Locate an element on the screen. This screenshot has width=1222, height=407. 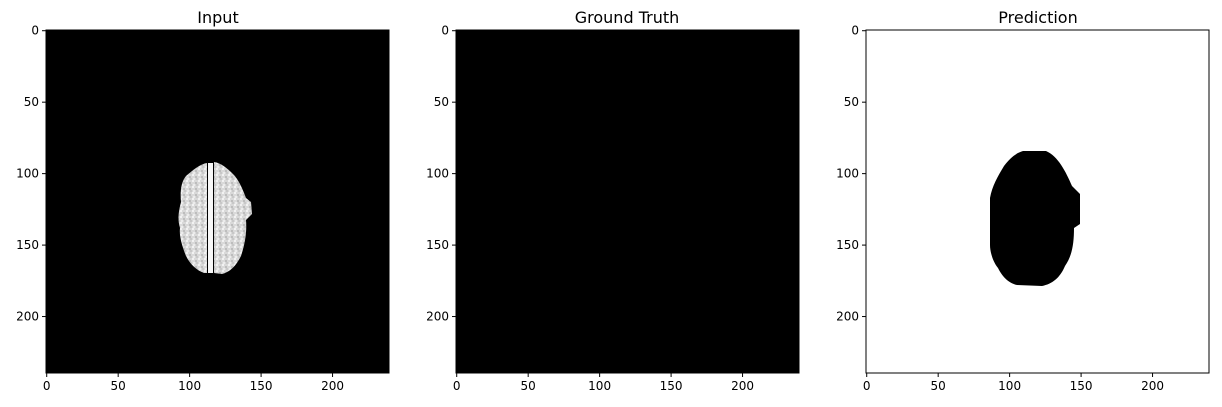
x-tick-label-prediction-50: 50 is located at coordinates (938, 386).